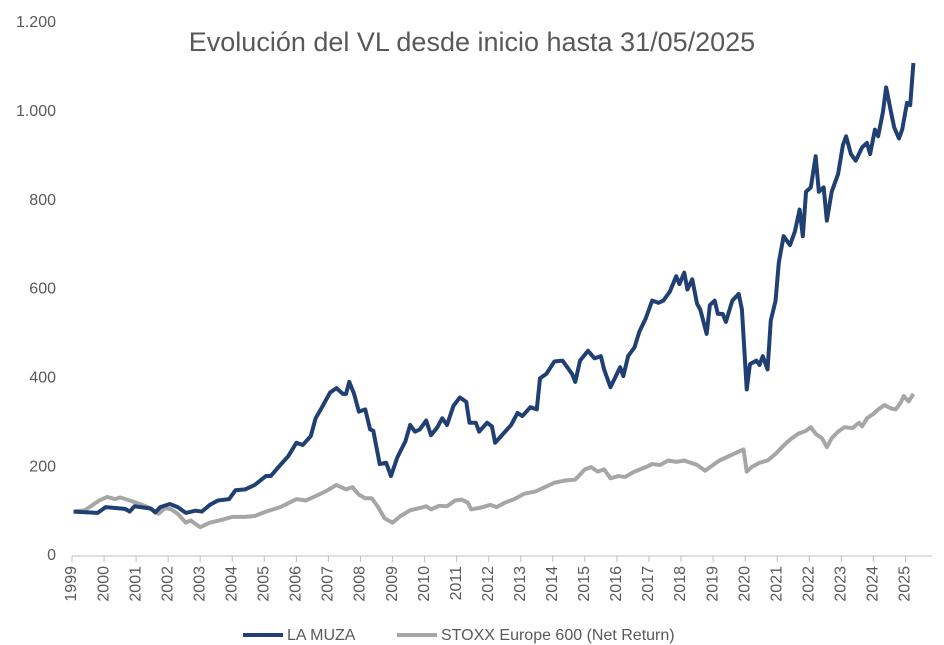 This screenshot has height=645, width=944. I want to click on x-tick-label: 2020, so click(744, 584).